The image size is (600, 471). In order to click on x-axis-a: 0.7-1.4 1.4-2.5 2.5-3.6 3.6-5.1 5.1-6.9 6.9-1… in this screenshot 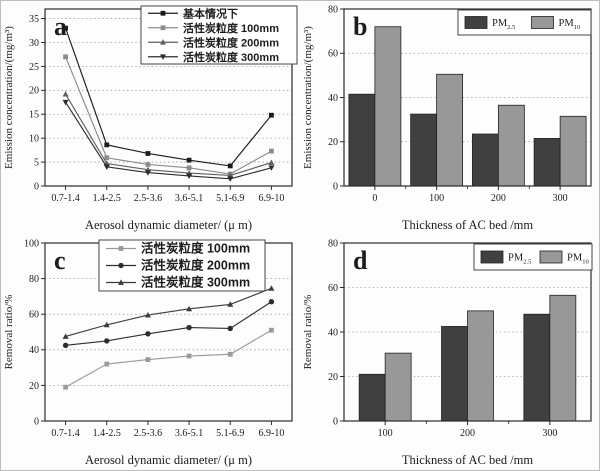, I will do `click(167, 195)`.